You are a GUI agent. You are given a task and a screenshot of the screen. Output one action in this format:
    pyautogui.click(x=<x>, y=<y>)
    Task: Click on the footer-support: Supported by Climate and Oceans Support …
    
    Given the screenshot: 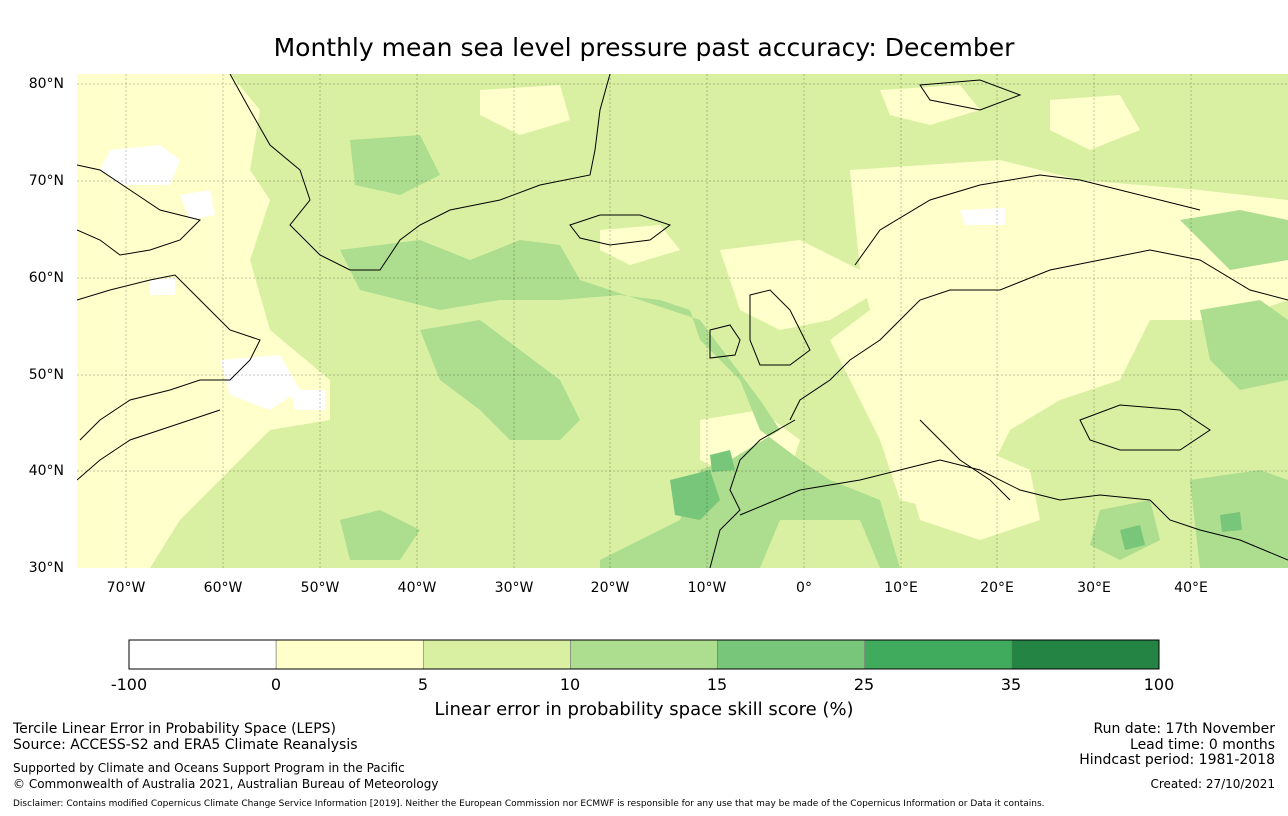 What is the action you would take?
    pyautogui.click(x=209, y=768)
    